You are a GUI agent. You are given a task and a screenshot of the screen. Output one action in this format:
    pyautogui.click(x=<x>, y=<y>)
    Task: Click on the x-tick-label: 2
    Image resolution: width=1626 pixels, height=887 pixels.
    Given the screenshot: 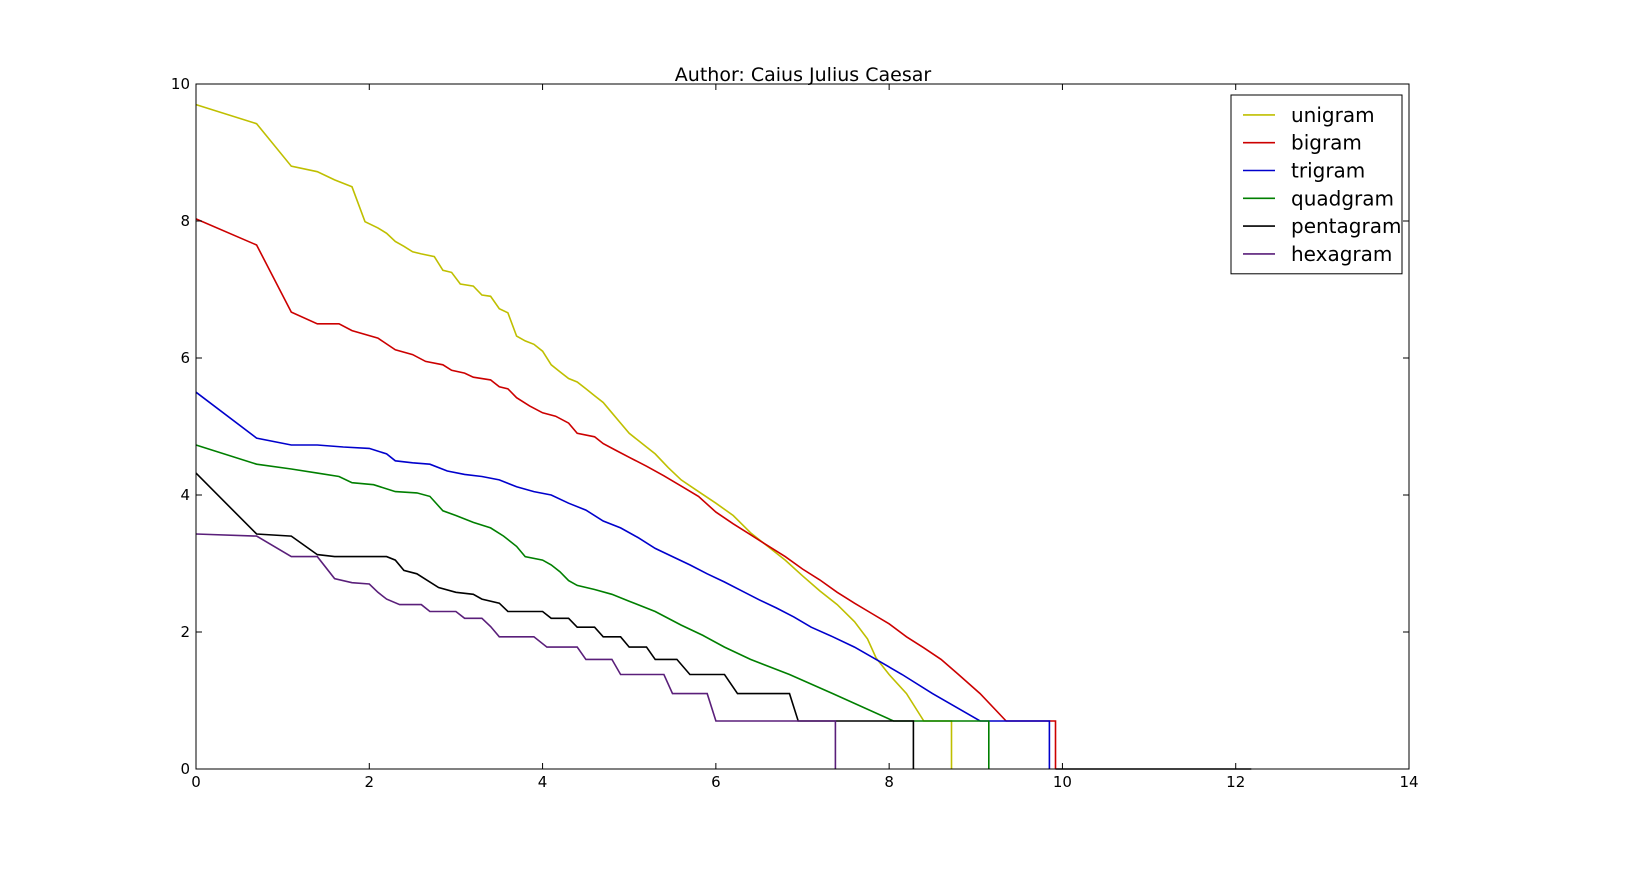 What is the action you would take?
    pyautogui.click(x=370, y=782)
    